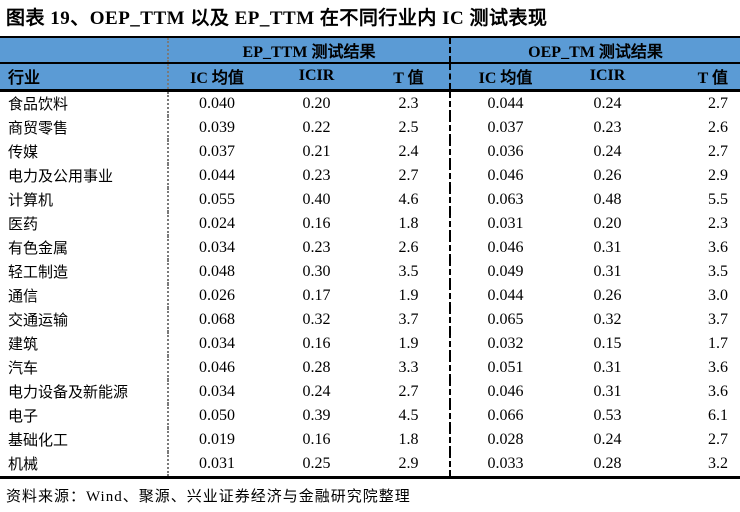 The width and height of the screenshot is (740, 512). I want to click on value-cell: 0.48, so click(607, 199).